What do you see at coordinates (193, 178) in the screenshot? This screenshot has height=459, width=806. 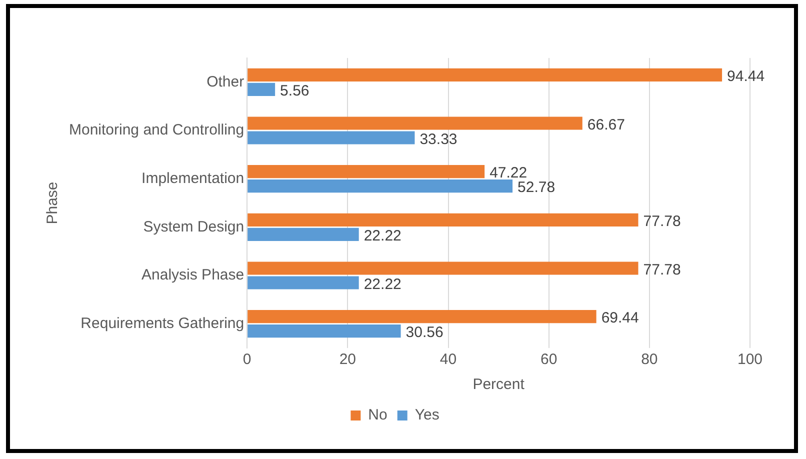 I see `y-tick-label: Implementation` at bounding box center [193, 178].